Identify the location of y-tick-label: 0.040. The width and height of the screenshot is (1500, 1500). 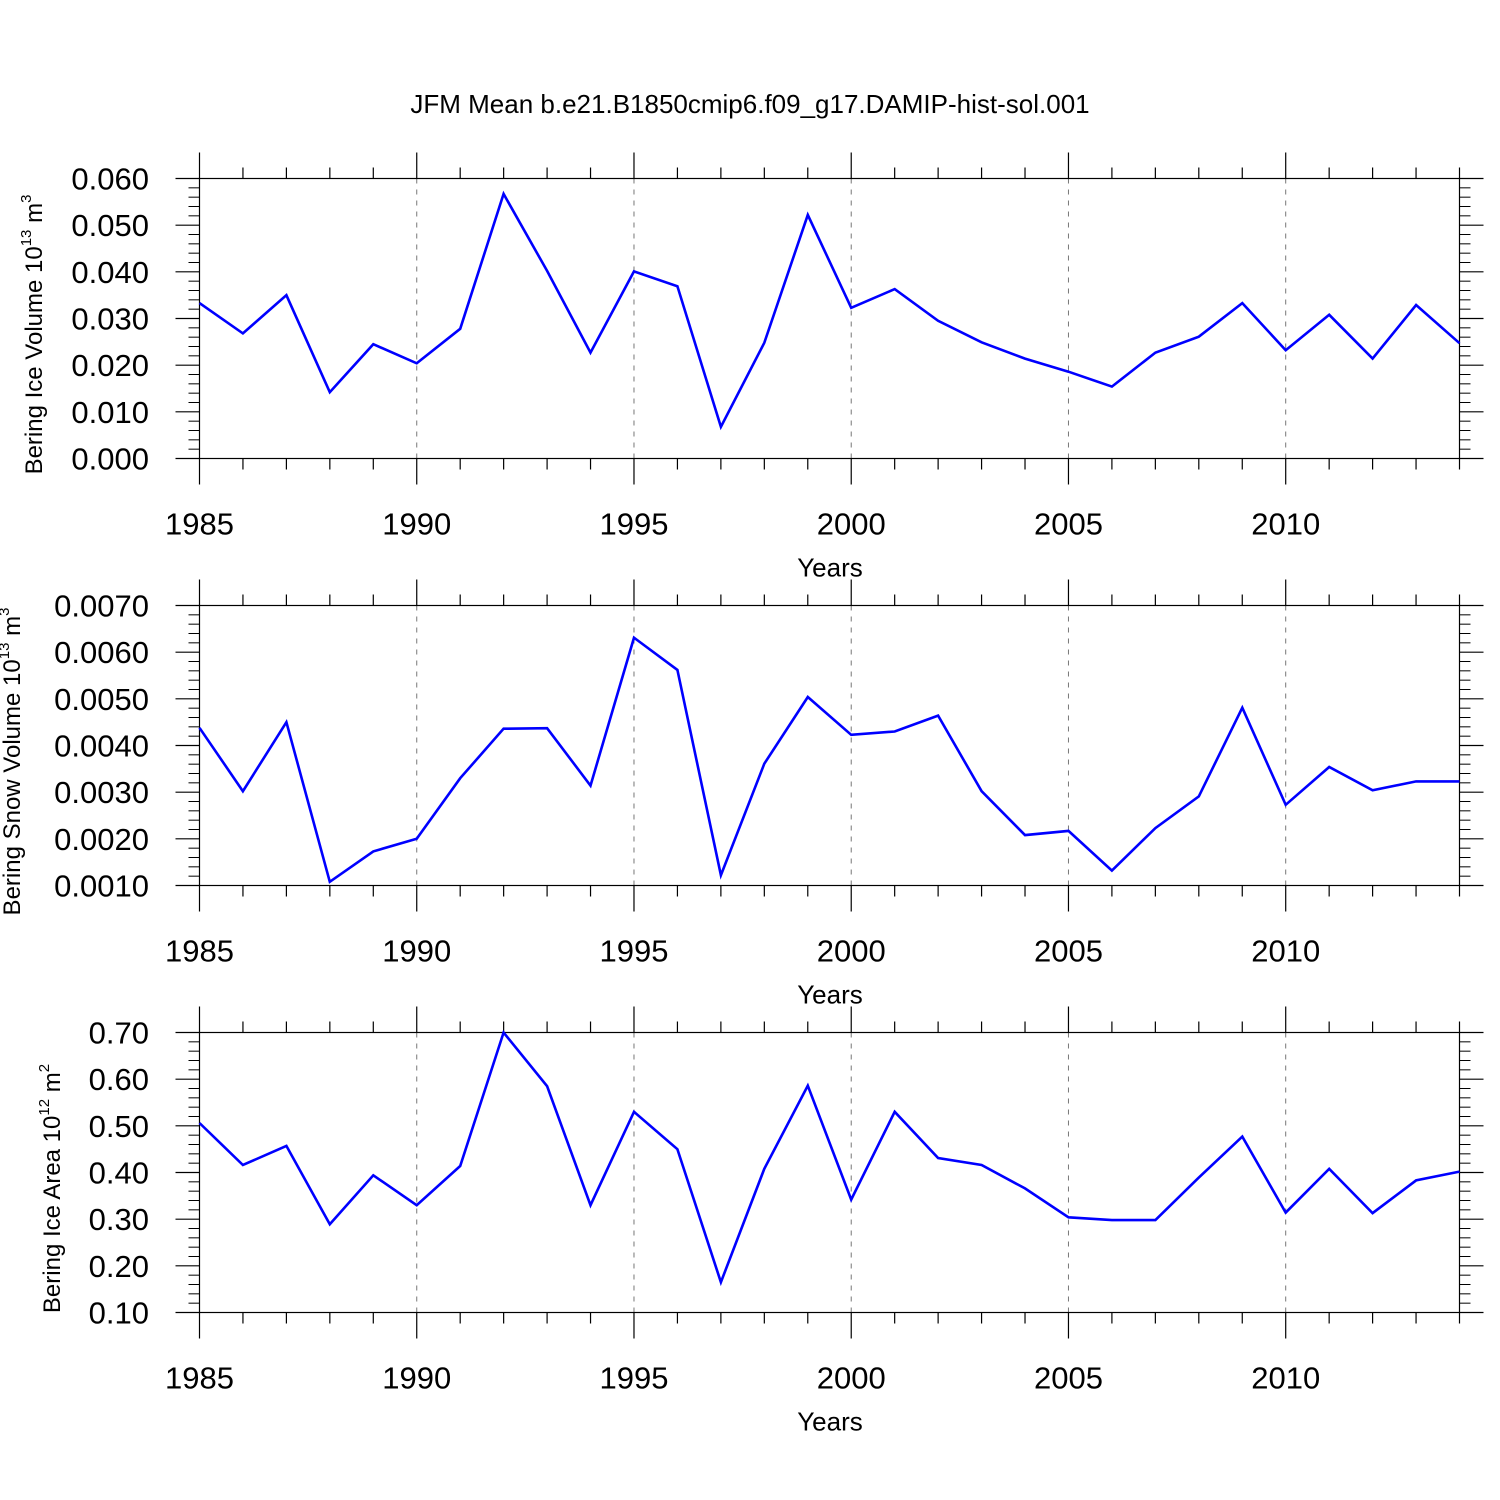
(110, 272).